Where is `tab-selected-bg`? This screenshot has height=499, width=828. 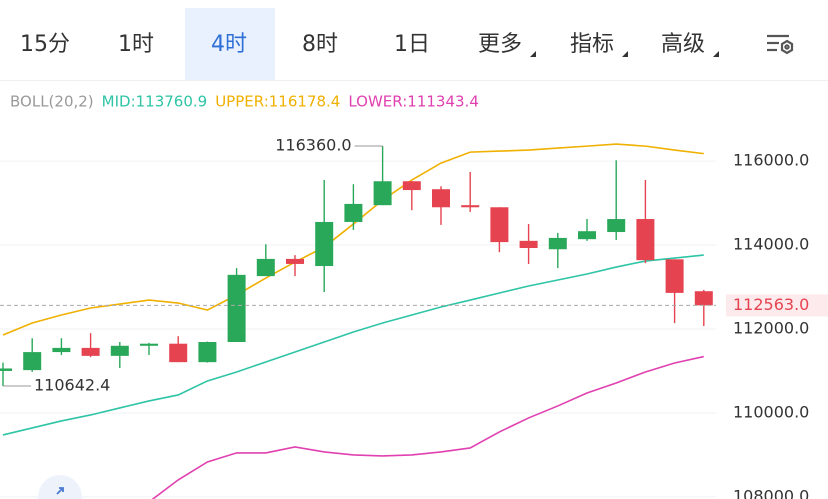
tab-selected-bg is located at coordinates (230, 44).